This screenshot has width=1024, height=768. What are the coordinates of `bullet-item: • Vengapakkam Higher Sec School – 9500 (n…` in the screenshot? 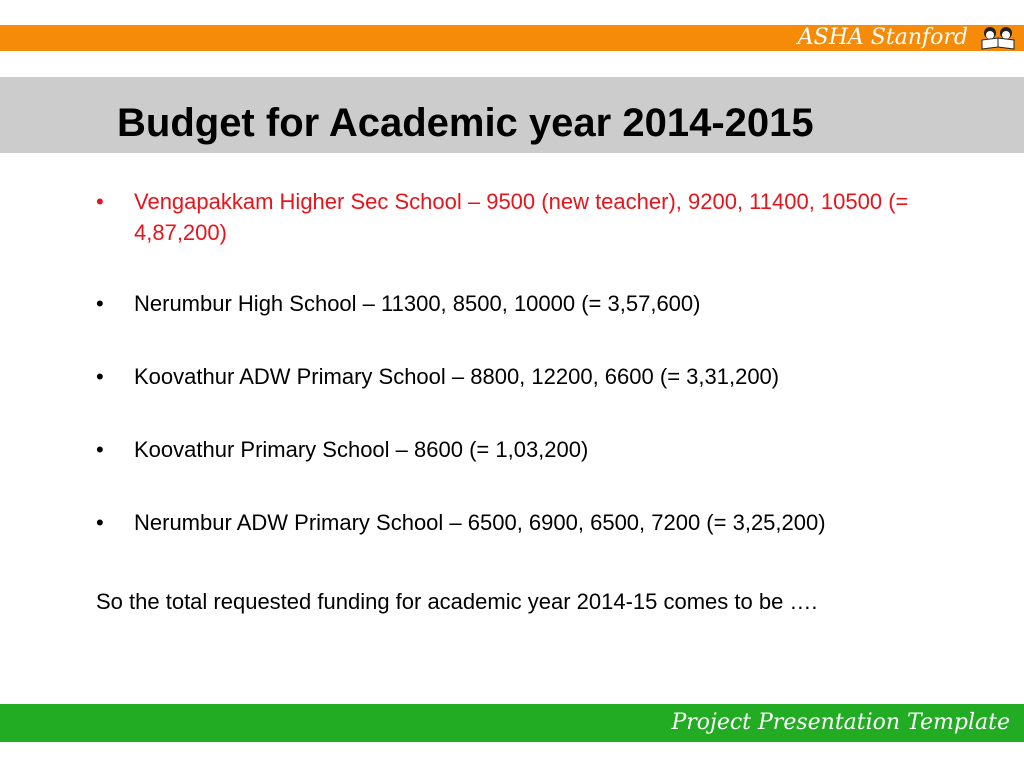 It's located at (502, 217).